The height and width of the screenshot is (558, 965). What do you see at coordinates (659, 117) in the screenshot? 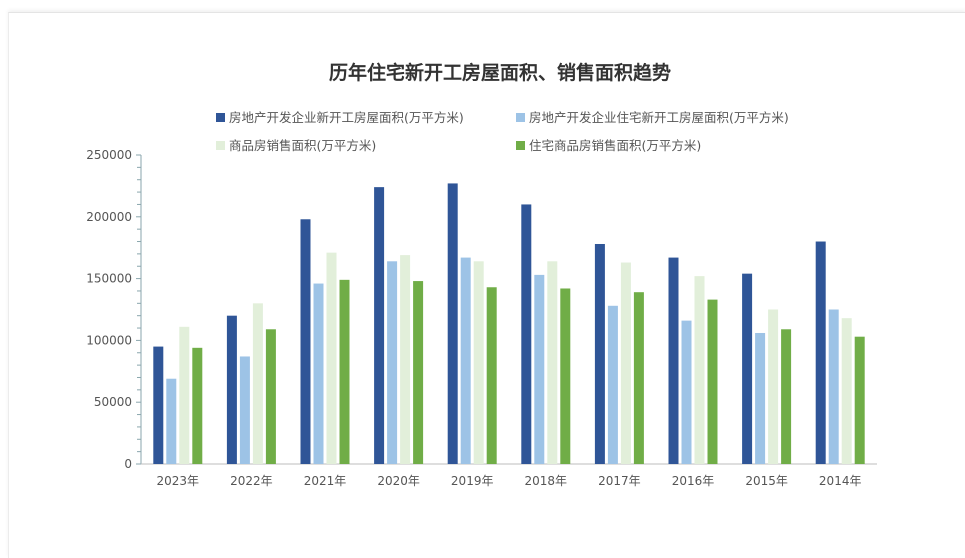
I see `legend-label: 房地产开发企业住宅新开工房屋面积(万平方米)` at bounding box center [659, 117].